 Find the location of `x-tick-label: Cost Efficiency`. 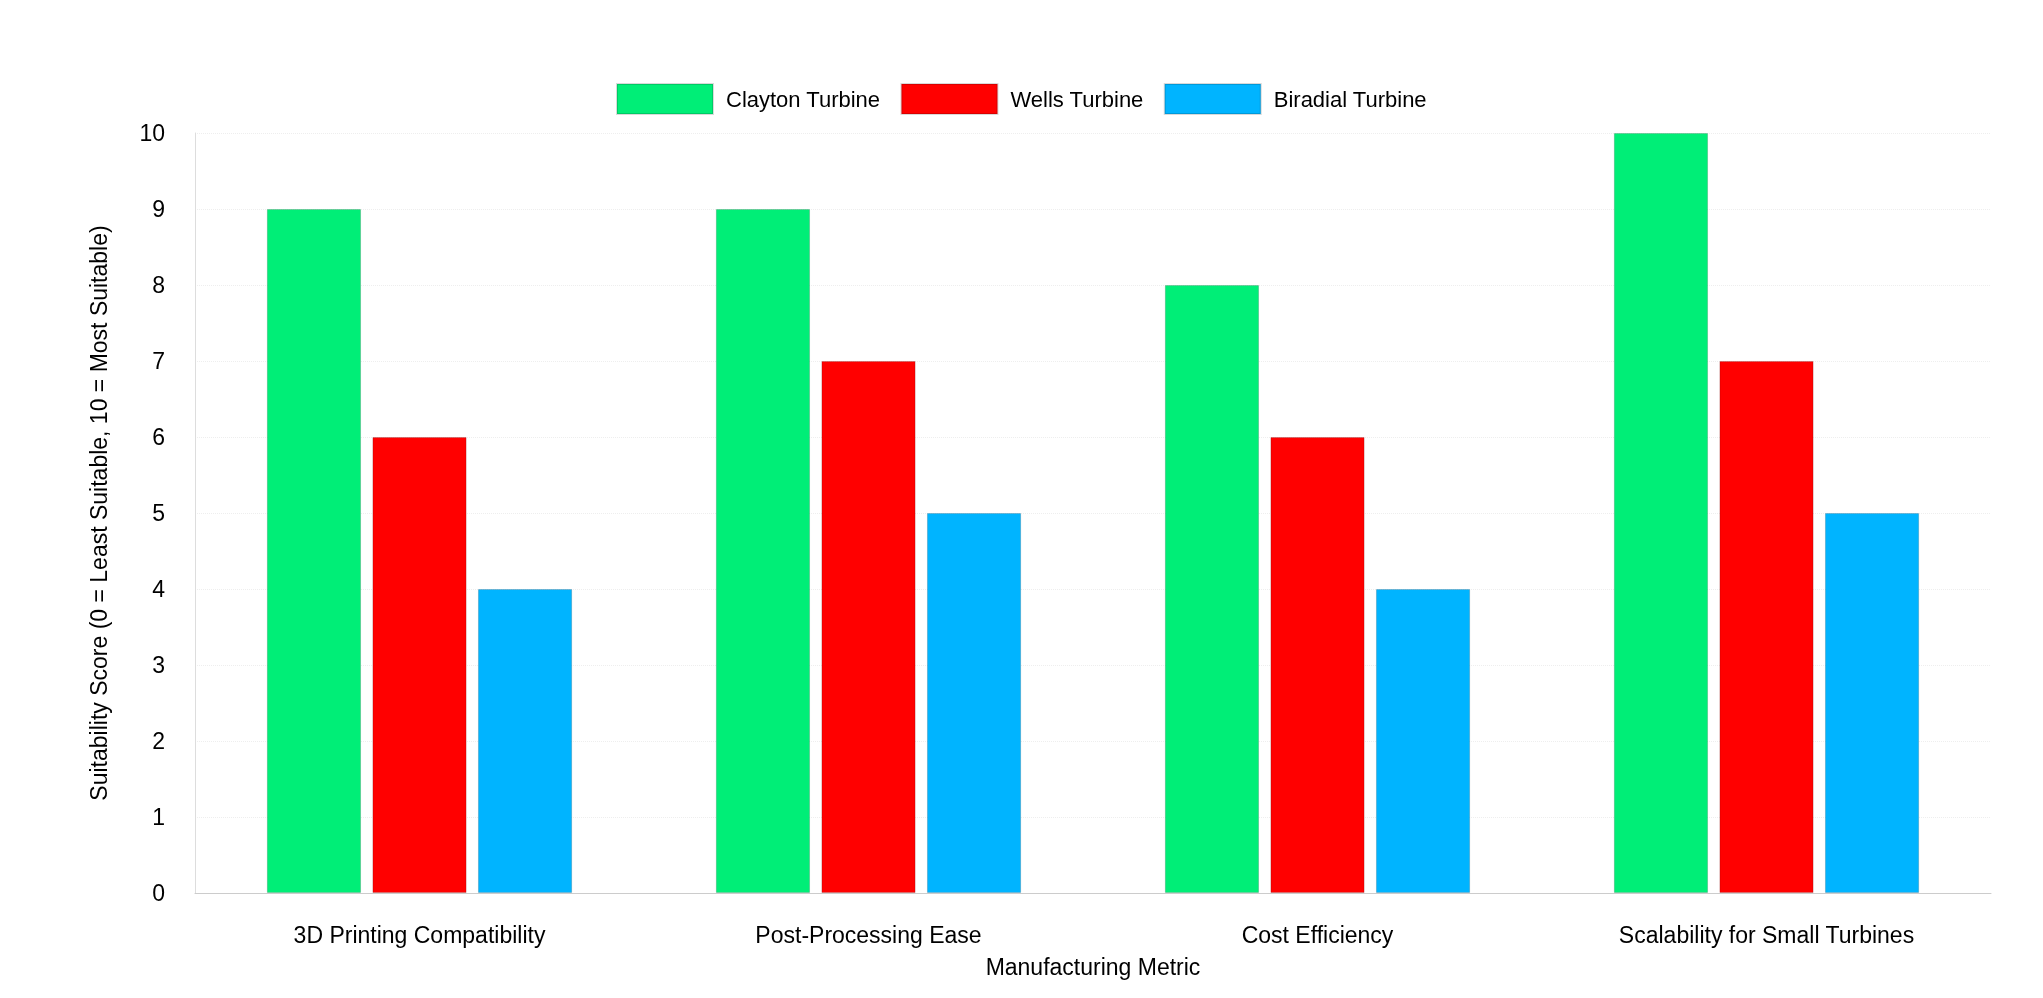

x-tick-label: Cost Efficiency is located at coordinates (1317, 934).